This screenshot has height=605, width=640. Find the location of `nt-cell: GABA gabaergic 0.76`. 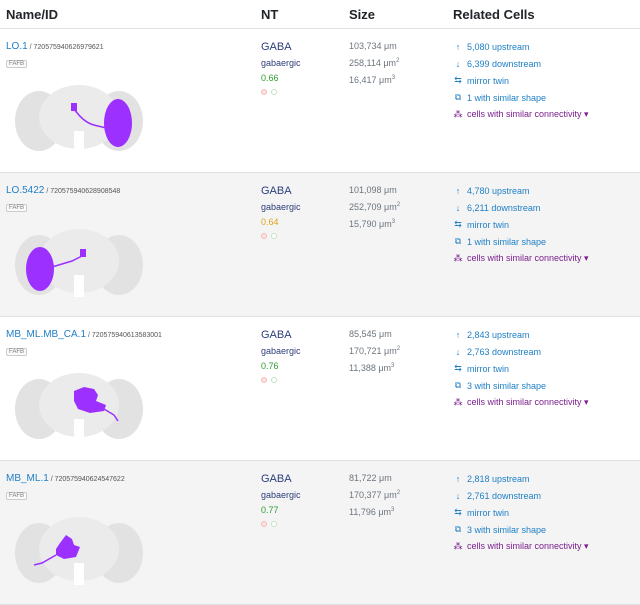

nt-cell: GABA gabaergic 0.76 is located at coordinates (298, 388).